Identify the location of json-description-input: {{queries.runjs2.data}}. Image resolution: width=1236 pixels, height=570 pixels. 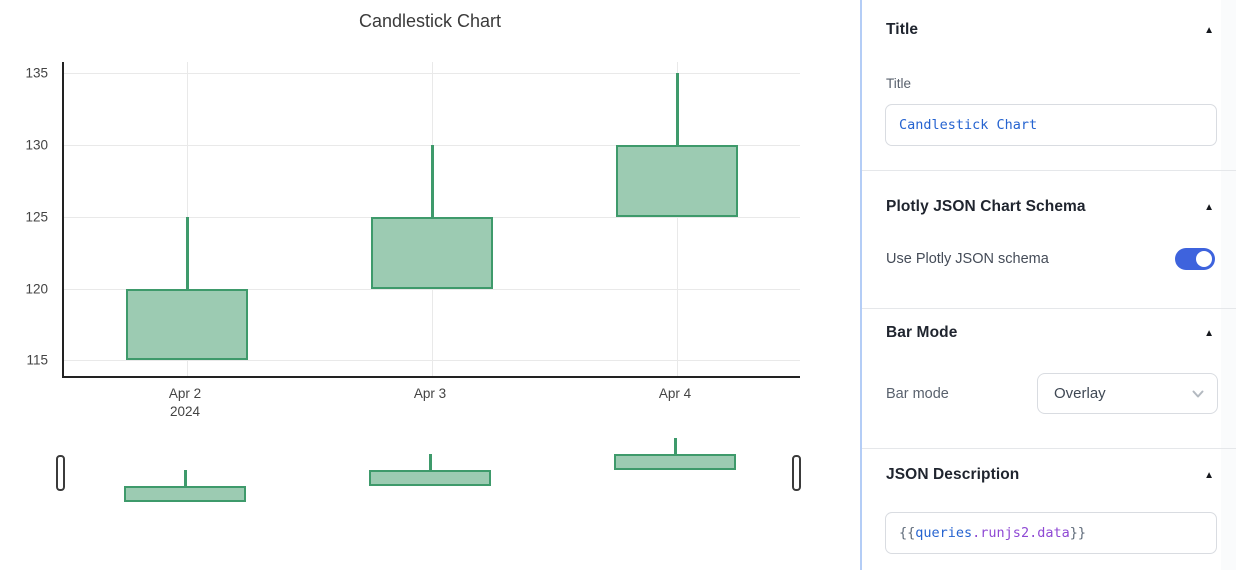
(1051, 533).